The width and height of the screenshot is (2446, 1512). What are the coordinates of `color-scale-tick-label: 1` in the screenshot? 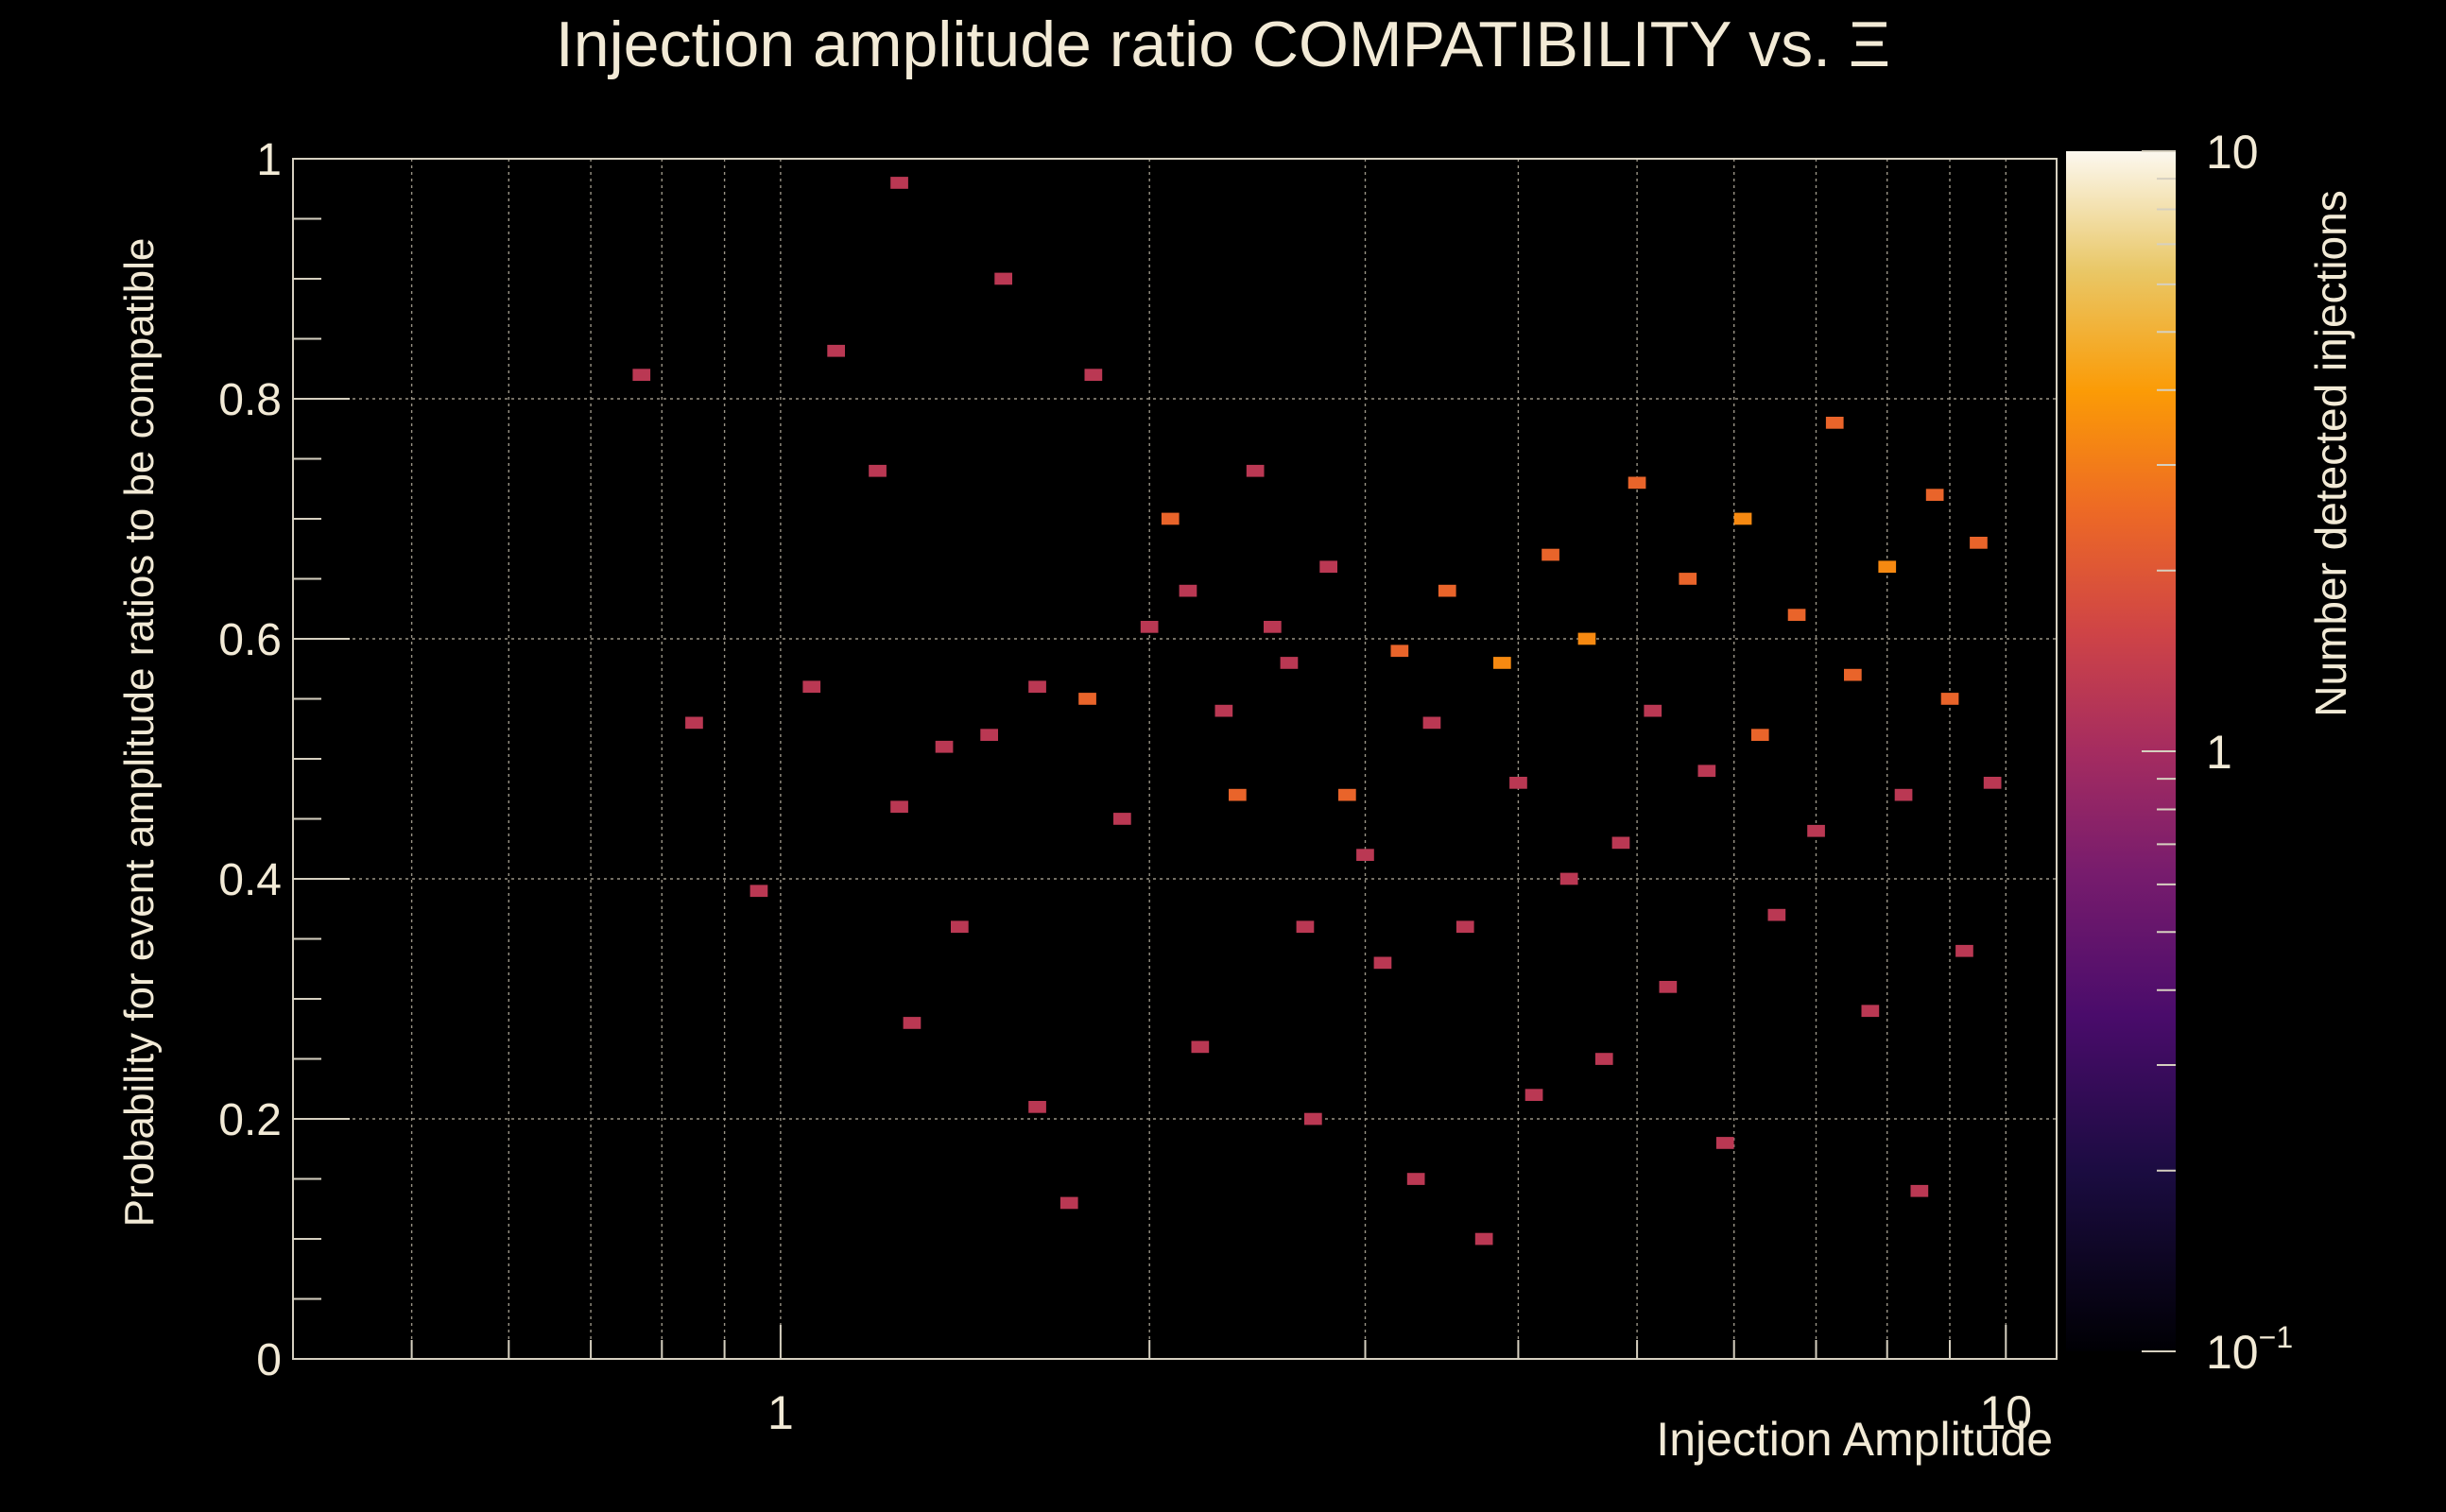 It's located at (2219, 752).